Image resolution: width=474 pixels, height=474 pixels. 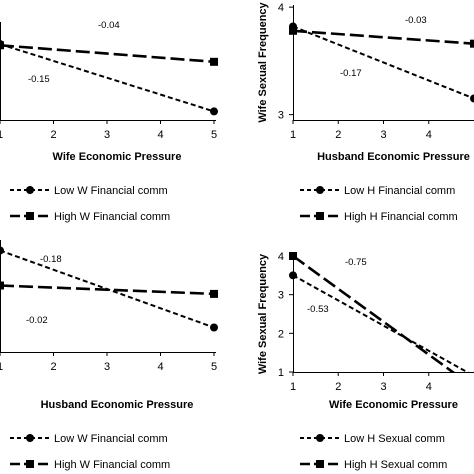 I want to click on legend-entry-low-h-sexual-comm: Low H Sexual comm, so click(x=372, y=439).